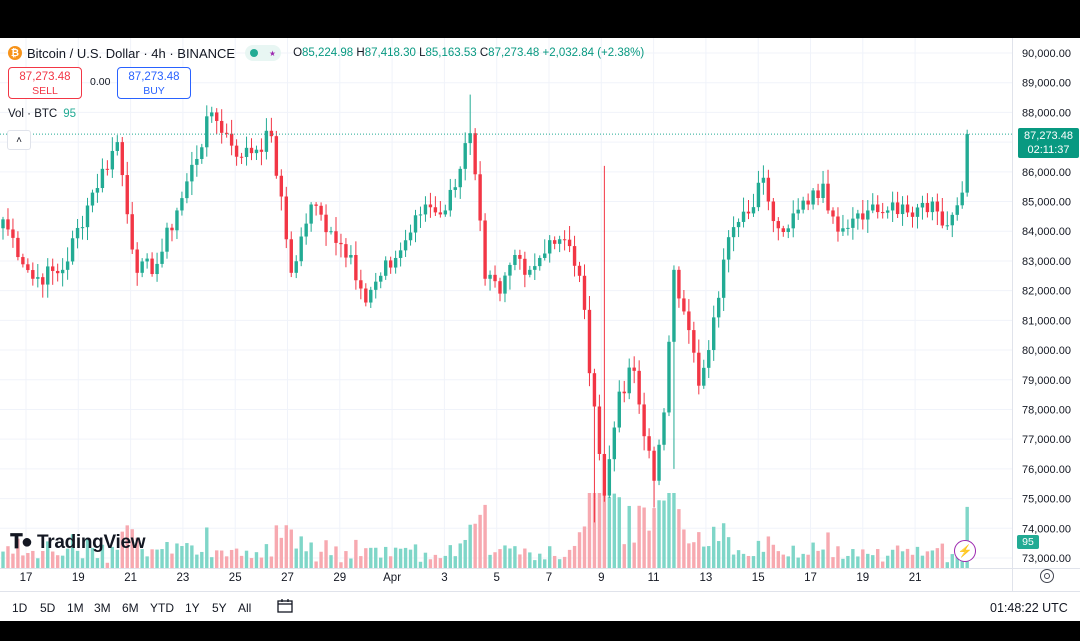 The height and width of the screenshot is (641, 1080). I want to click on symbol-title: Bitcoin / U.S. Dollar · 4h · BINANCE, so click(131, 53).